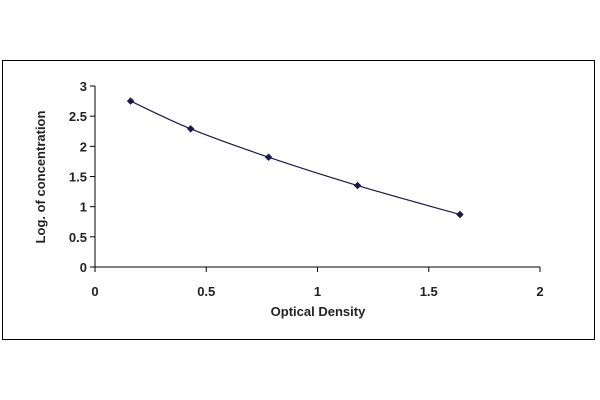 Image resolution: width=600 pixels, height=400 pixels. Describe the element at coordinates (78, 116) in the screenshot. I see `y-tick-label: 2.5` at that location.